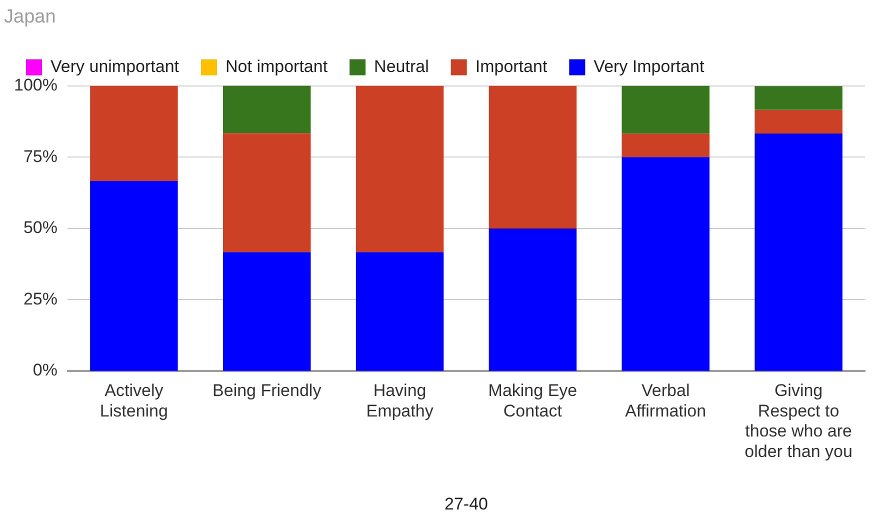 The height and width of the screenshot is (525, 873). I want to click on legend-label: Very unimportant, so click(115, 66).